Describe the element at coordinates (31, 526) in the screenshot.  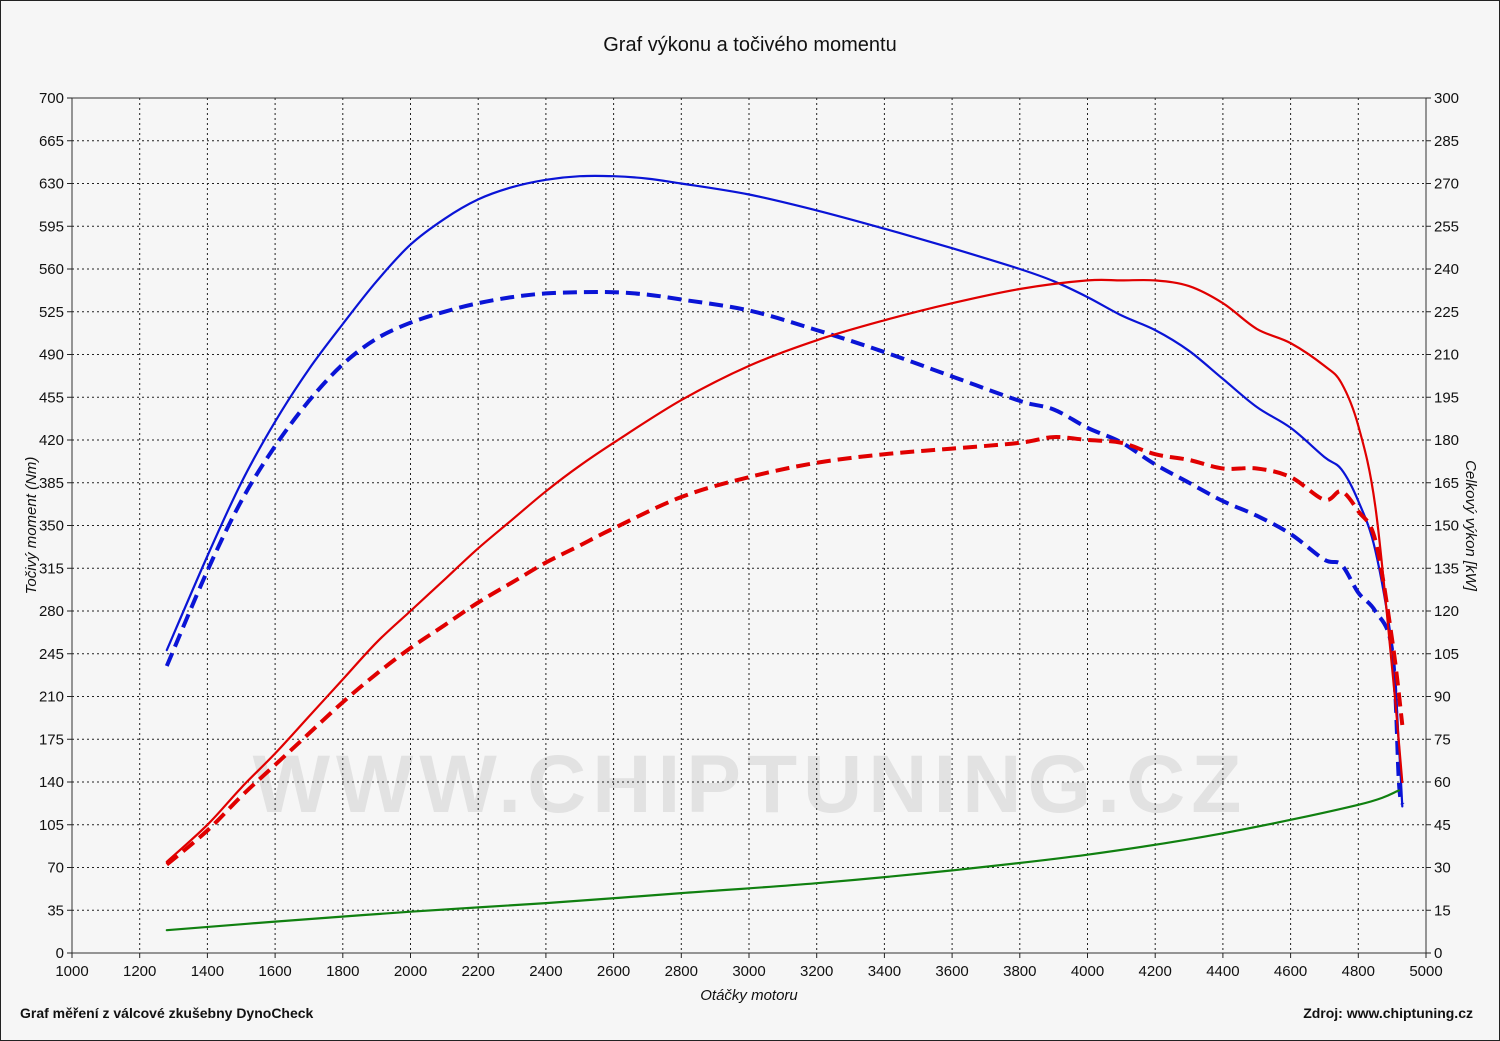
I see `y-left-axis-label: Točivý moment (Nm)` at that location.